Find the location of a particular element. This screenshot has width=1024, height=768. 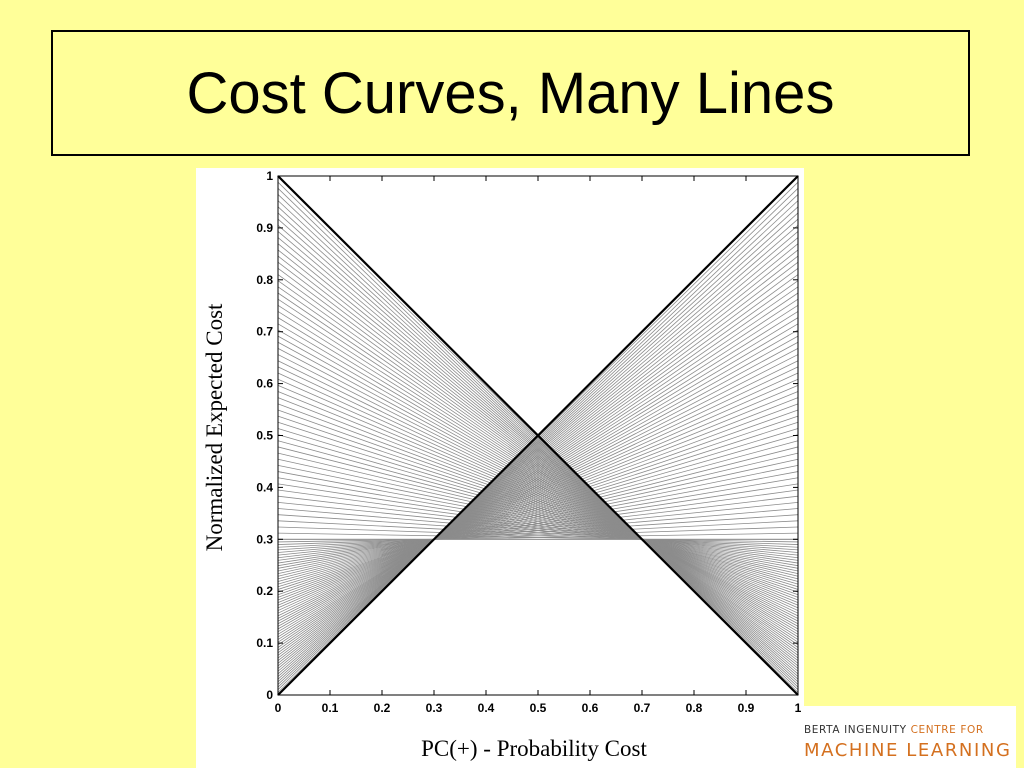

y-tick-label: 0.8 is located at coordinates (264, 280).